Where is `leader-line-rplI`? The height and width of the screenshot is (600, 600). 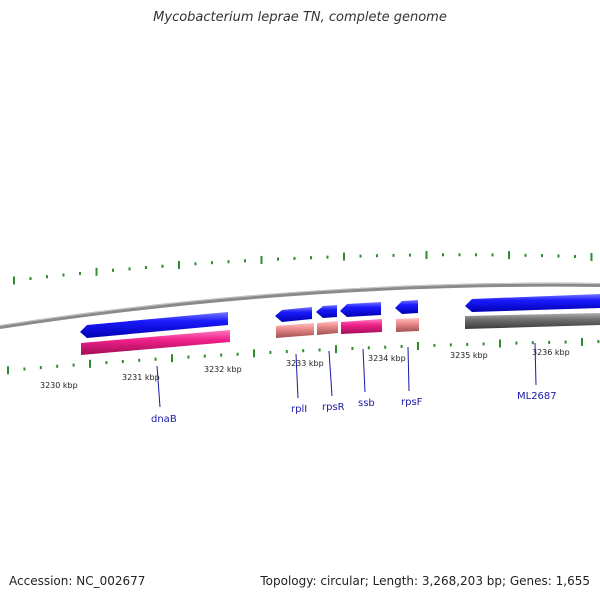
leader-line-rplI is located at coordinates (297, 376).